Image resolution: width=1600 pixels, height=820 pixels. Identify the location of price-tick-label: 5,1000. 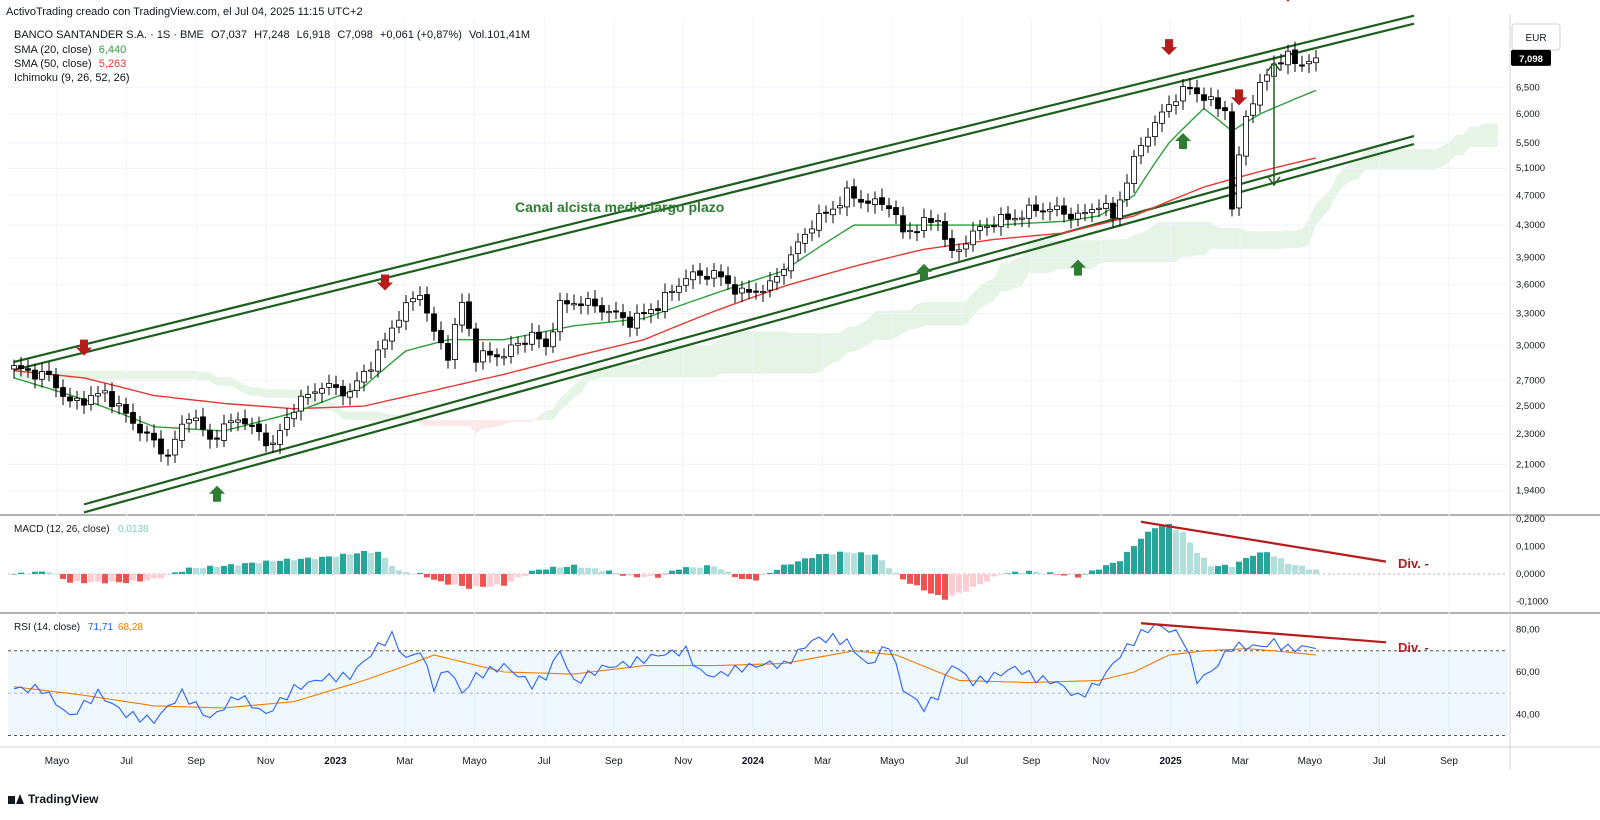
(1530, 168).